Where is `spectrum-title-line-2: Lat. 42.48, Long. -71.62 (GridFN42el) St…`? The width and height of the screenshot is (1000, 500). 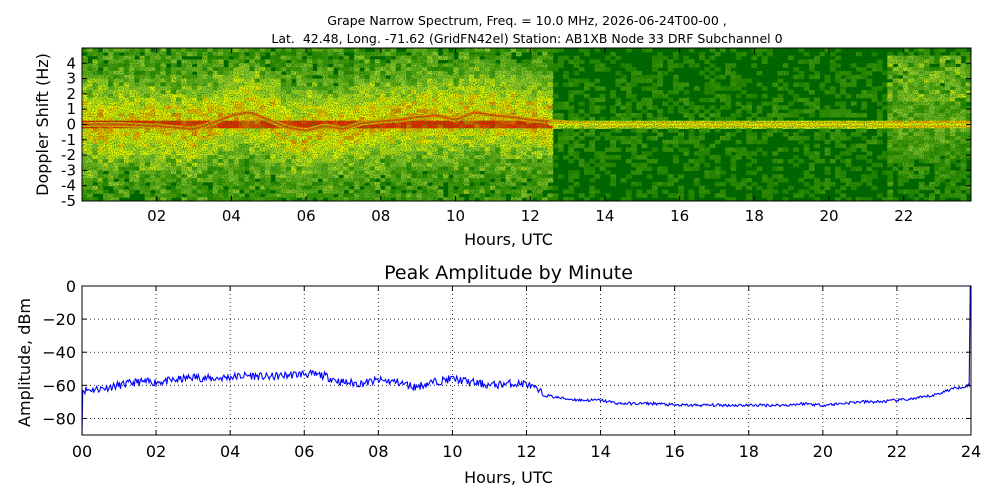
spectrum-title-line-2: Lat. 42.48, Long. -71.62 (GridFN42el) St… is located at coordinates (527, 38).